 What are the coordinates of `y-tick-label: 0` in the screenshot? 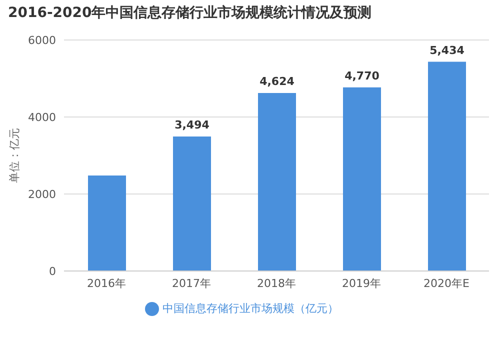 It's located at (52, 271).